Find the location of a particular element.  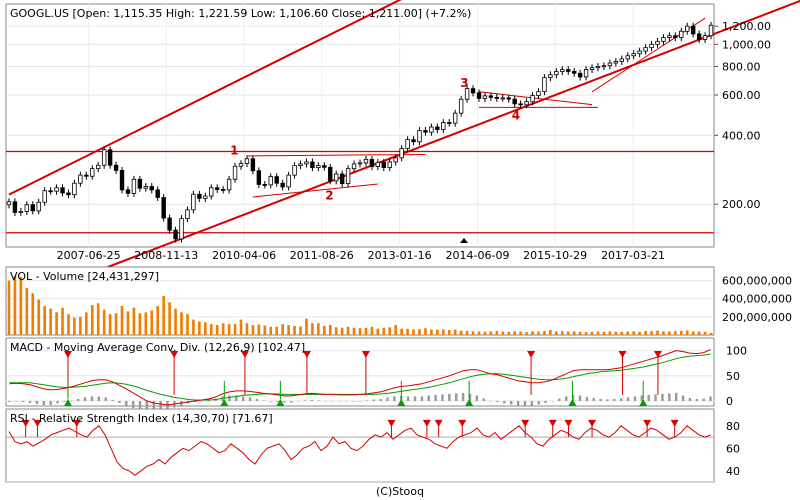

pattern-label: 1 is located at coordinates (234, 150).